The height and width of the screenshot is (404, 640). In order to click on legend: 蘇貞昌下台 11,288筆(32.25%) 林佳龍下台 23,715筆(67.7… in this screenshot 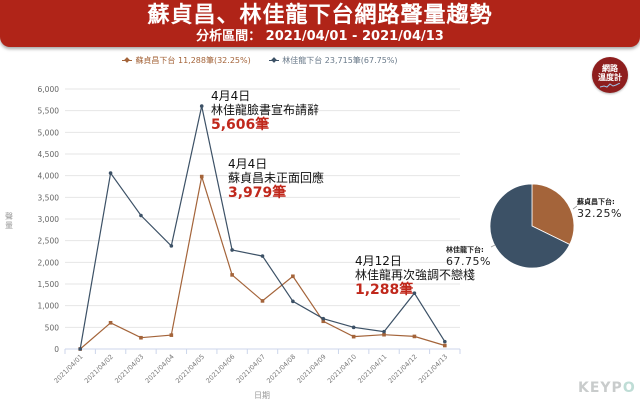, I will do `click(260, 60)`.